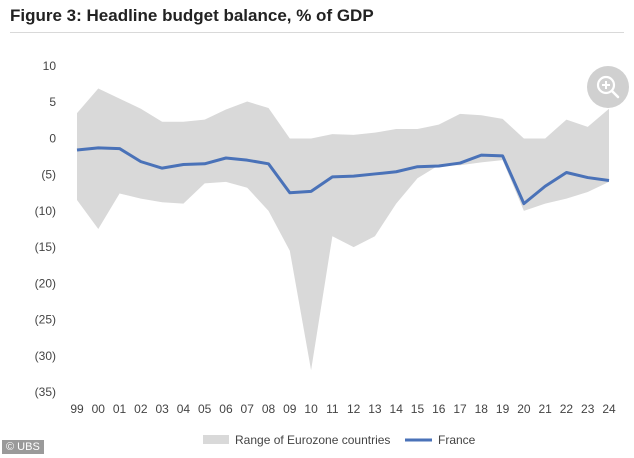  Describe the element at coordinates (418, 409) in the screenshot. I see `x-tick-label: 15` at that location.